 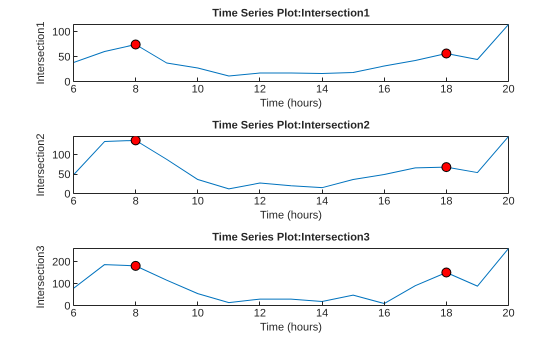 What do you see at coordinates (291, 238) in the screenshot?
I see `chart-title: Time Series Plot:Intersection3` at bounding box center [291, 238].